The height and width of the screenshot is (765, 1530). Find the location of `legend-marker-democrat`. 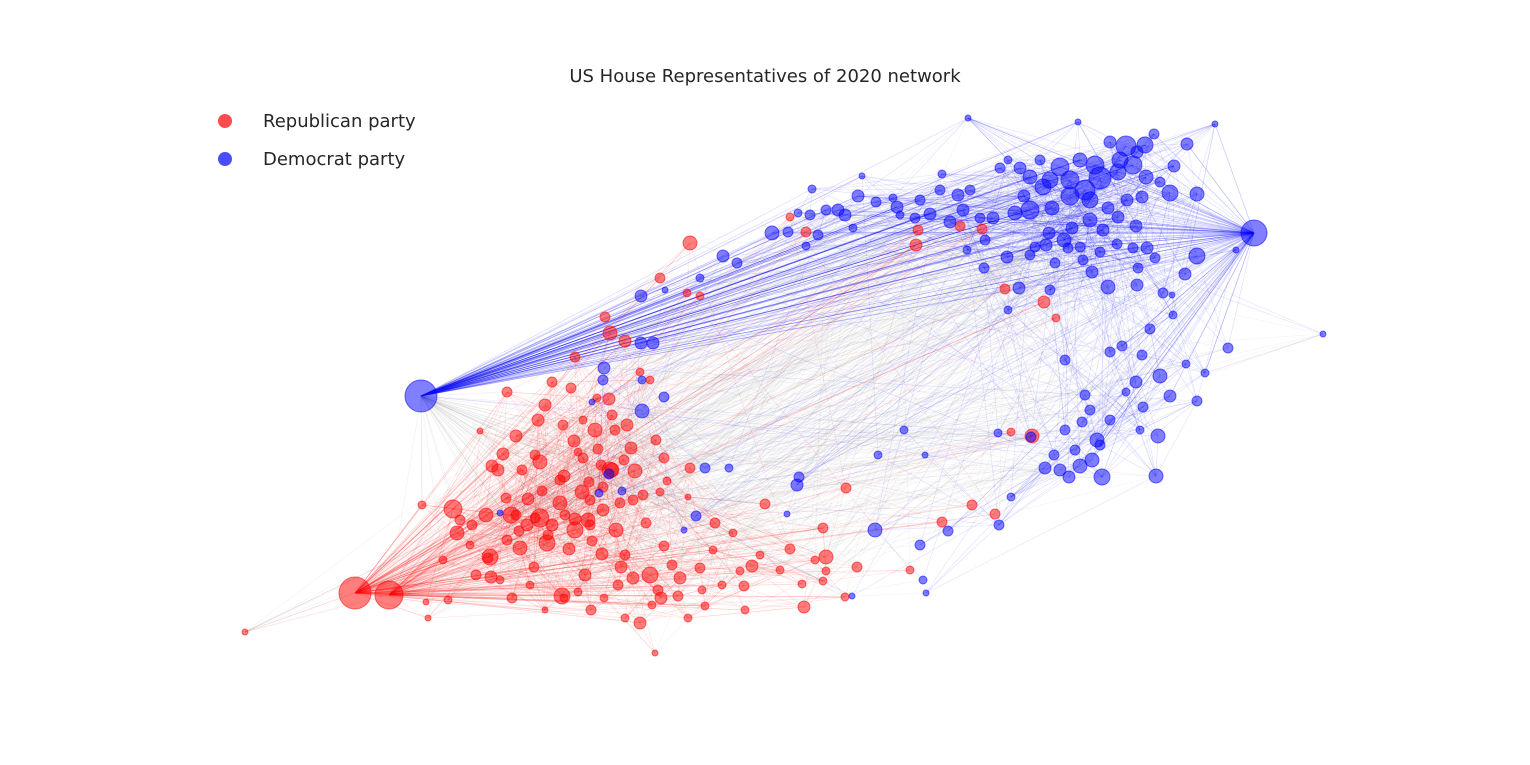

legend-marker-democrat is located at coordinates (225, 159).